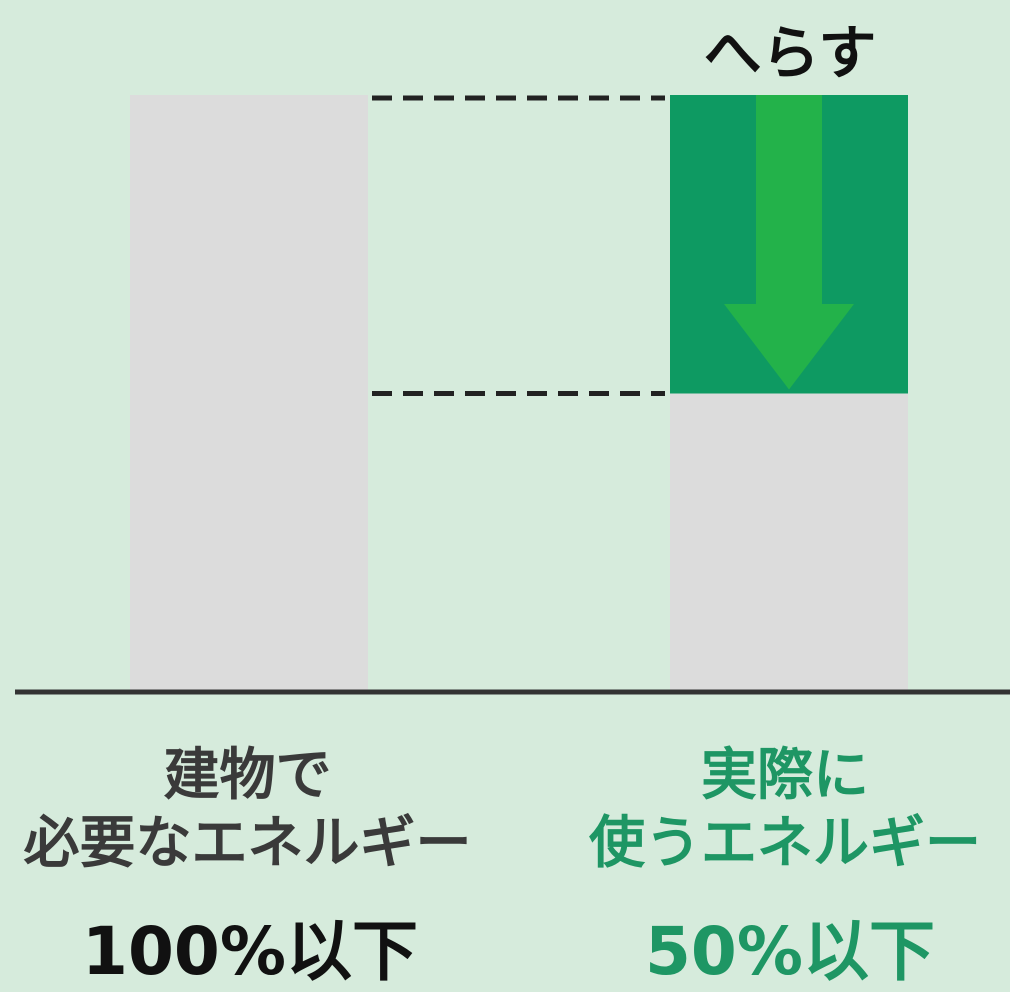 This screenshot has height=992, width=1010. Describe the element at coordinates (247, 775) in the screenshot. I see `category-label-line: 建物で` at that location.